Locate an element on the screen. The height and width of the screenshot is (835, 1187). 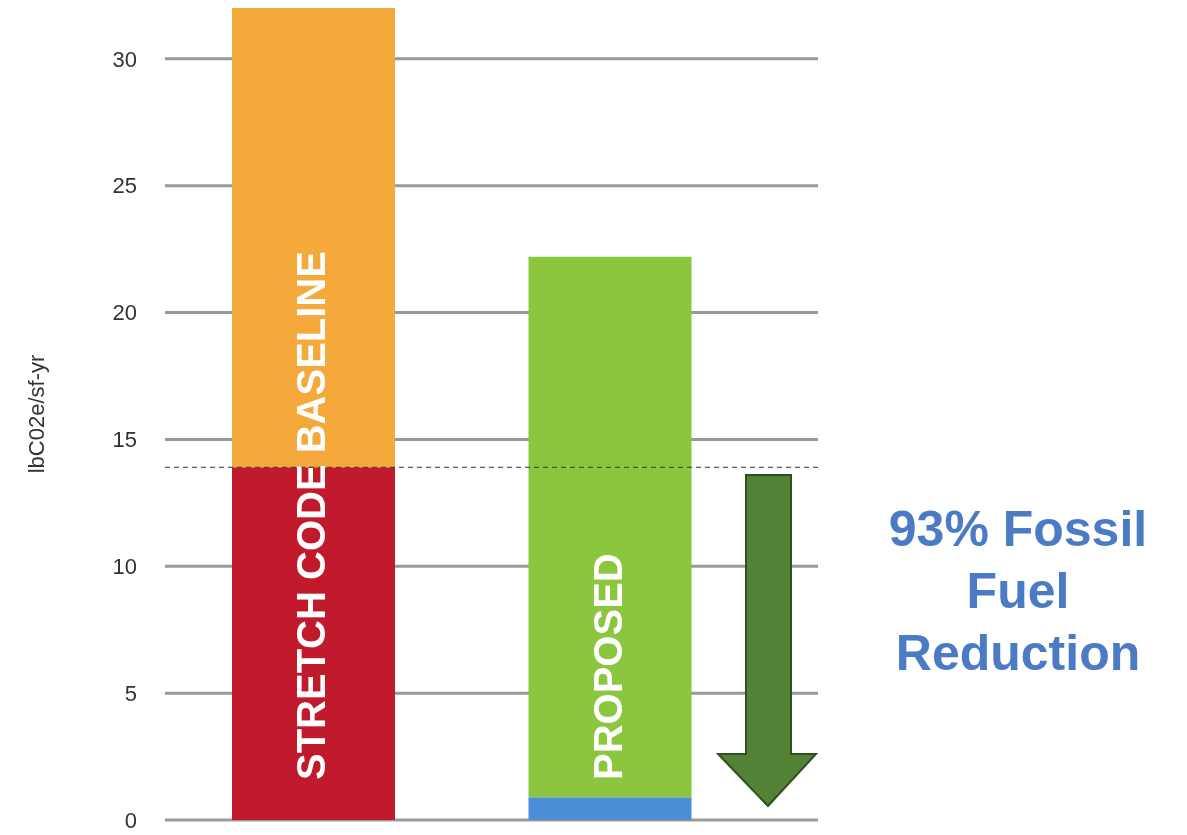
y-tick-label: 30 is located at coordinates (124, 59).